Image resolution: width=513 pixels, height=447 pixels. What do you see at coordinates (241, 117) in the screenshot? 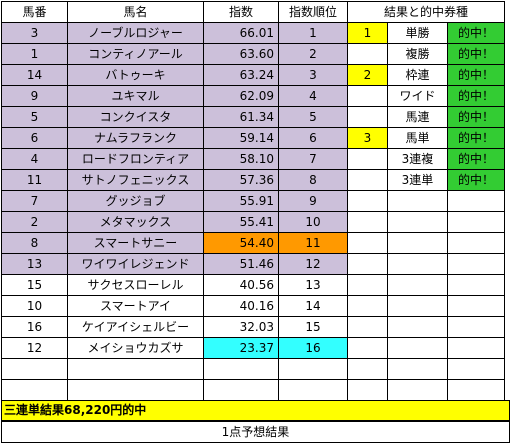
I see `cell-index: 61.34` at bounding box center [241, 117].